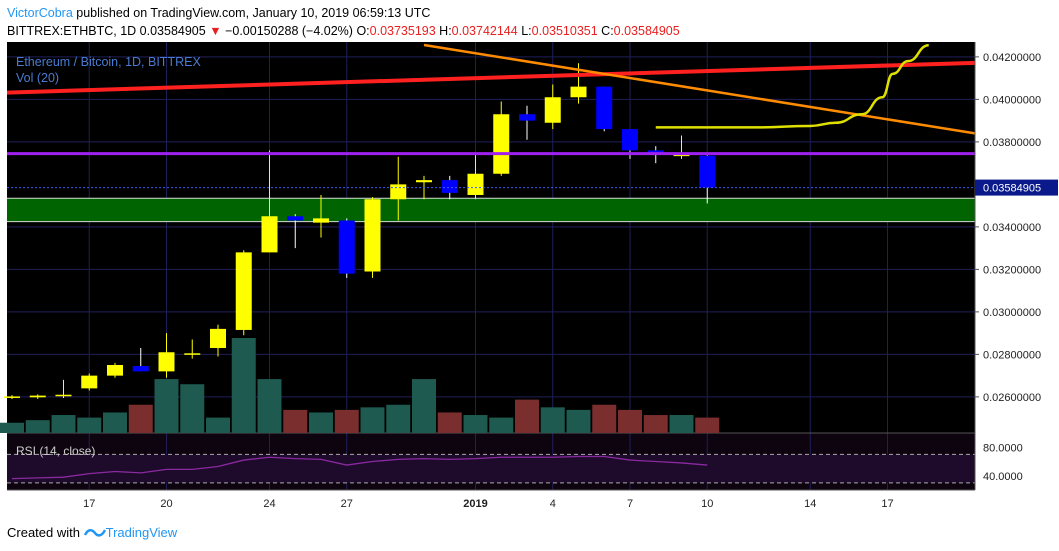  Describe the element at coordinates (1012, 398) in the screenshot. I see `price-tick-label: 0.02600000` at that location.